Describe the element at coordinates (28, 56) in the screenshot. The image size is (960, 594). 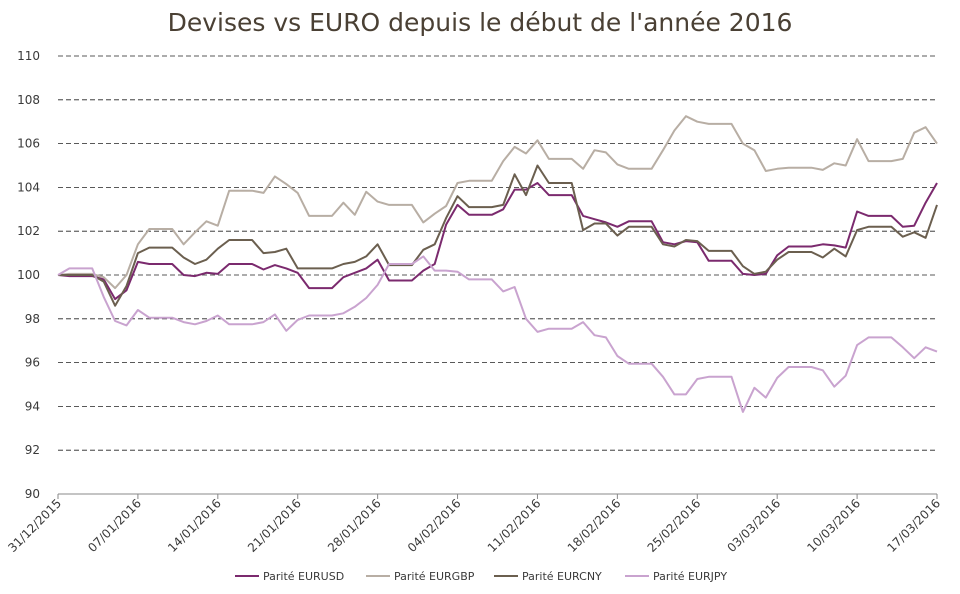
I see `y-tick-label: 110` at that location.